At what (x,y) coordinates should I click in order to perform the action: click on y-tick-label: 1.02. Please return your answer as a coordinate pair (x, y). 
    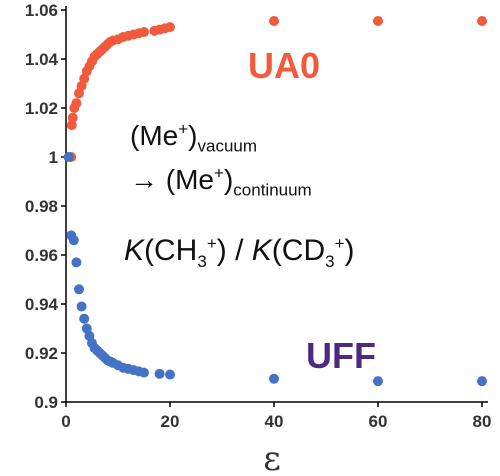
    Looking at the image, I should click on (41, 108).